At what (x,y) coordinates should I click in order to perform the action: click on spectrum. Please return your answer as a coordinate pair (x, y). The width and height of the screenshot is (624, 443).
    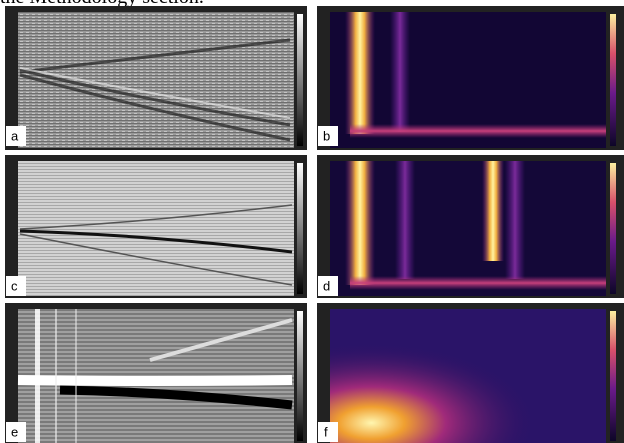
    Looking at the image, I should click on (468, 228).